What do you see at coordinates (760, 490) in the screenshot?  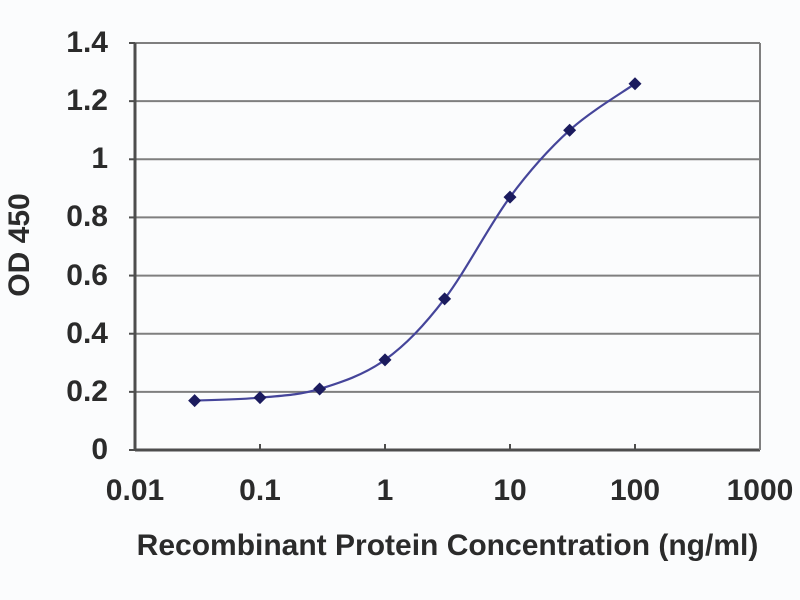 I see `x-tick-label: 1000` at bounding box center [760, 490].